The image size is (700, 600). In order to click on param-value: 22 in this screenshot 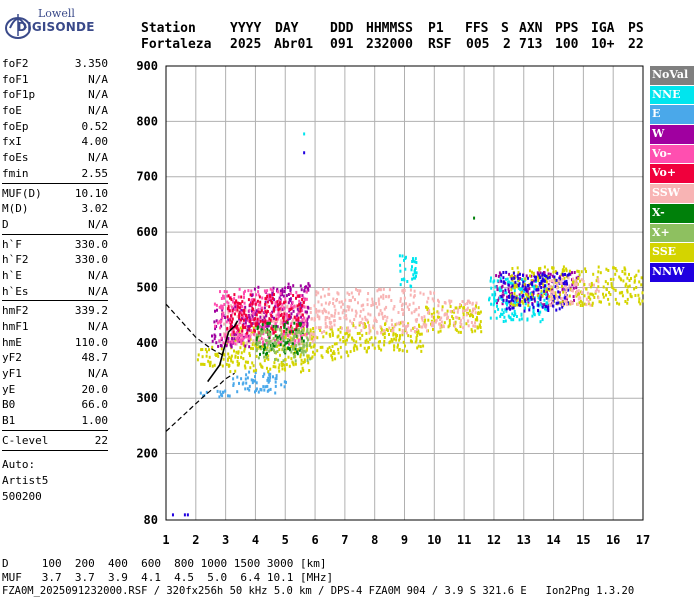, I will do `click(101, 440)`.